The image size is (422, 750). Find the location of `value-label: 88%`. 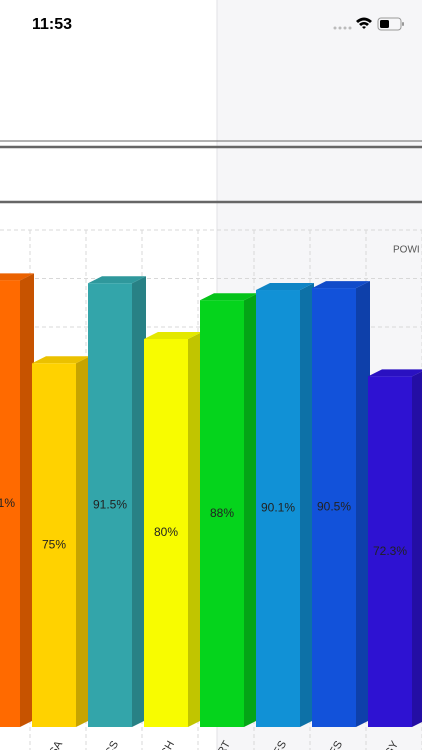

value-label: 88% is located at coordinates (222, 513).